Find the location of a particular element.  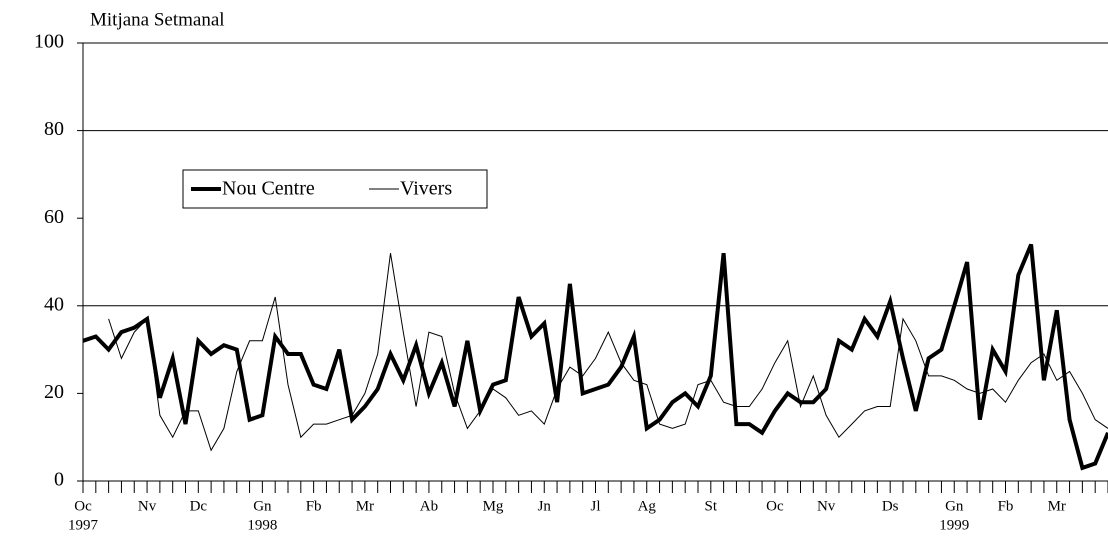

x-year-label: 1997 is located at coordinates (83, 525).